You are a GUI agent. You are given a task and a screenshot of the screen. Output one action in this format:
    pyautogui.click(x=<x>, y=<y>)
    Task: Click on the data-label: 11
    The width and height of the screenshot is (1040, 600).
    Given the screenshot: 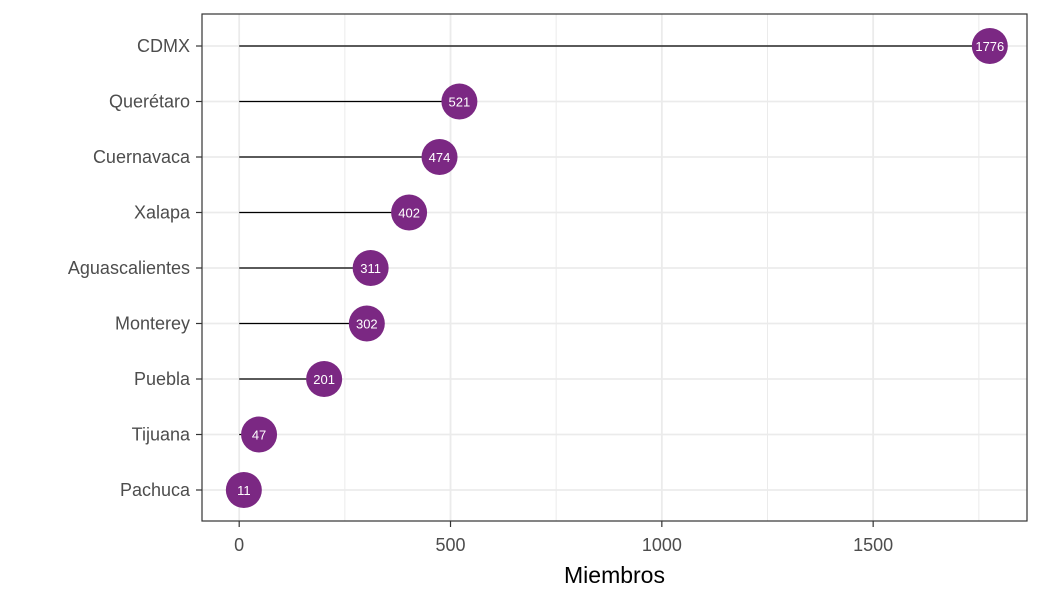 What is the action you would take?
    pyautogui.click(x=244, y=490)
    